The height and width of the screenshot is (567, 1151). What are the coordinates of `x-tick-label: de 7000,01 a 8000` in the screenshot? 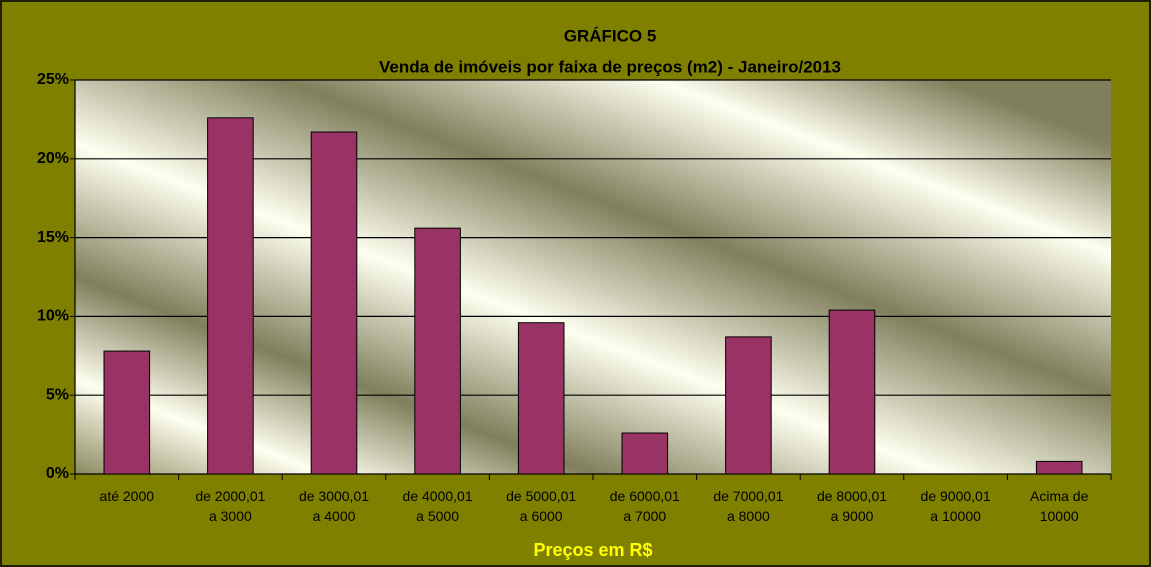 It's located at (748, 506).